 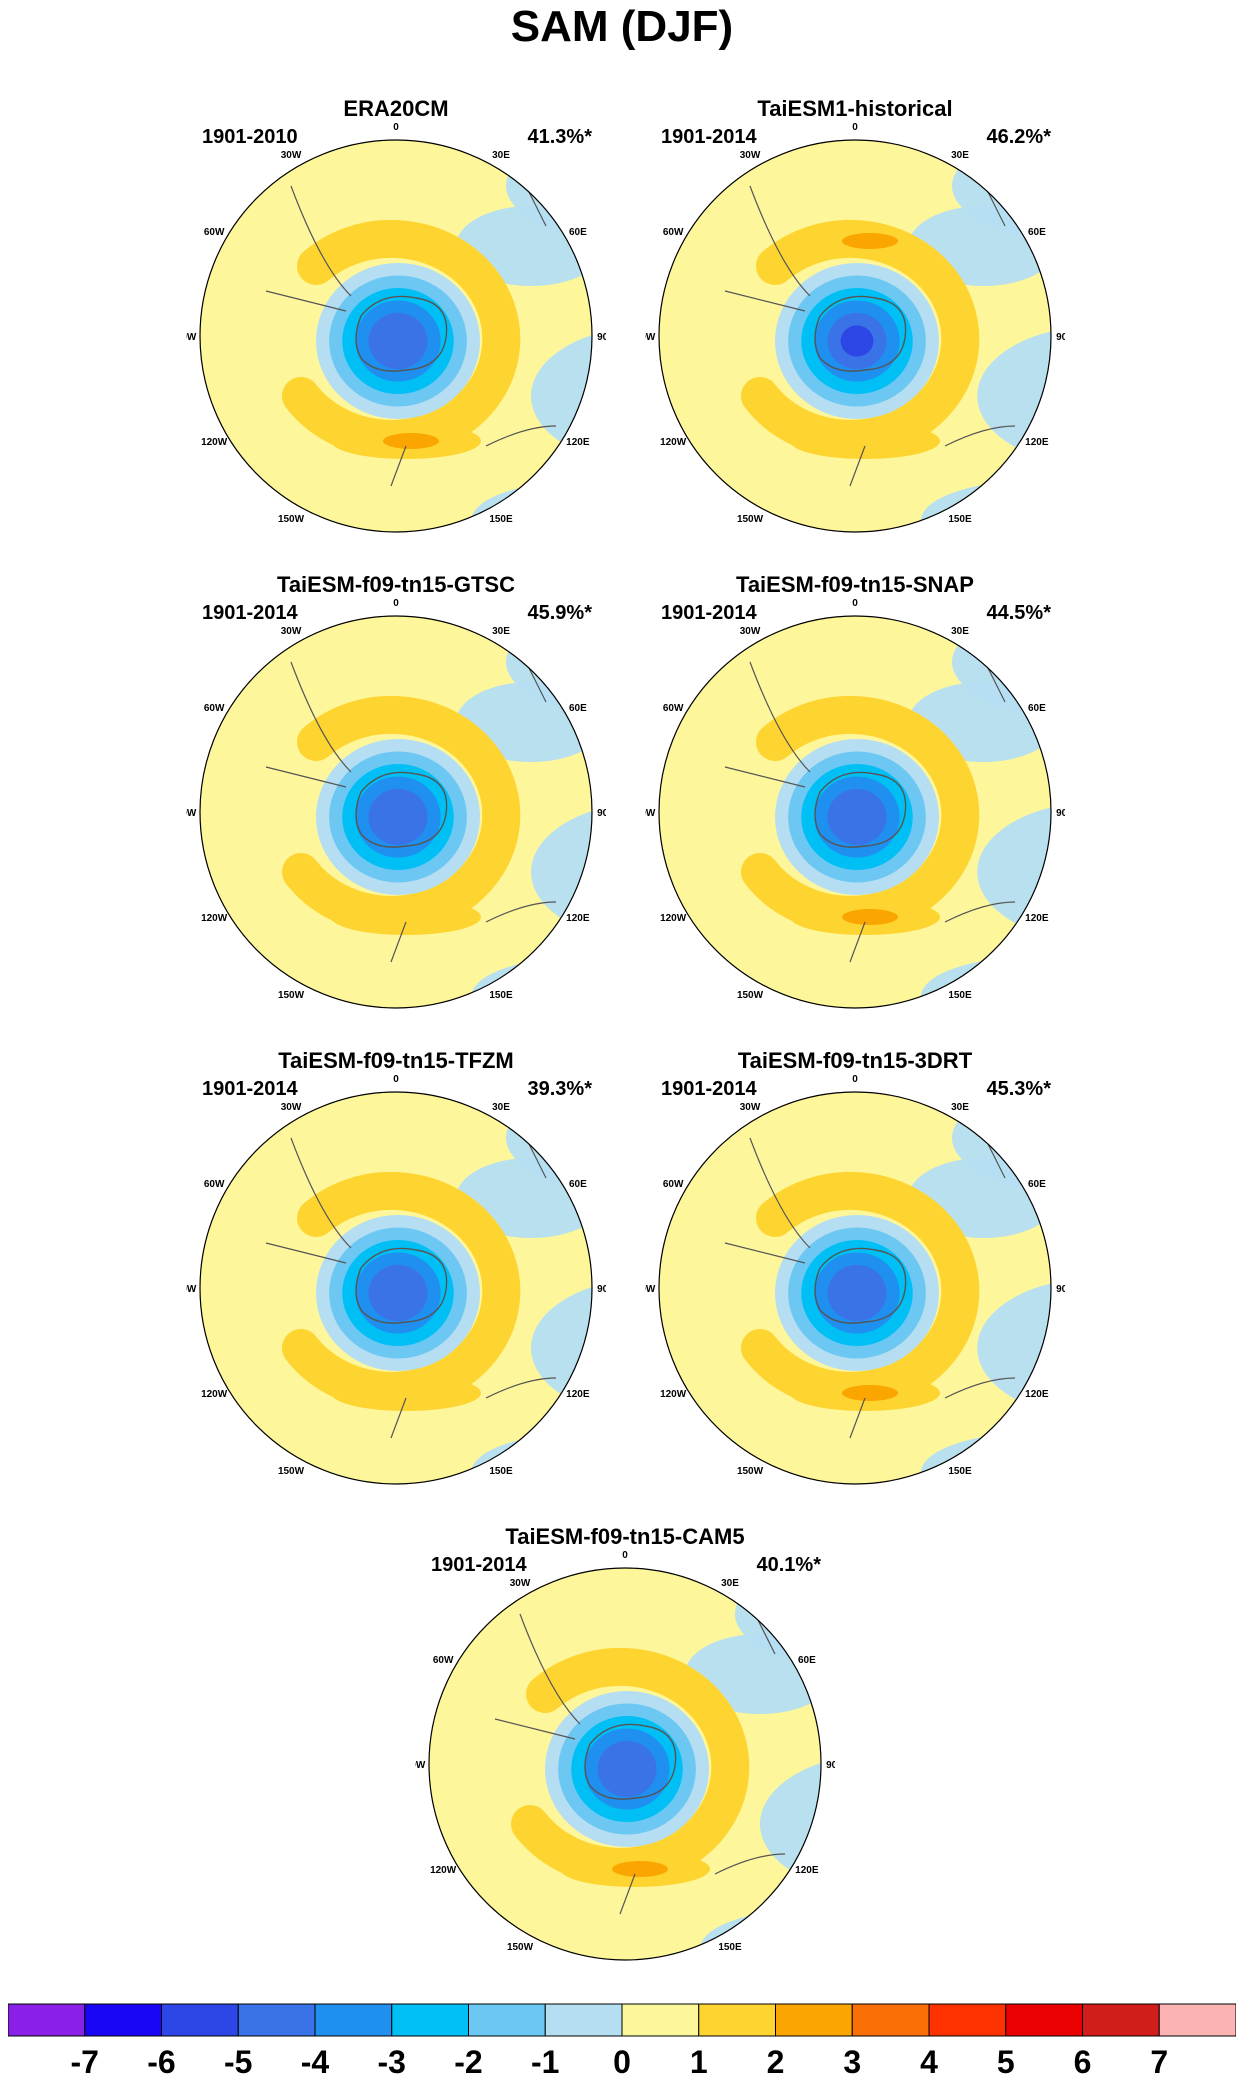 I want to click on colorbar-label: 2, so click(x=775, y=2062).